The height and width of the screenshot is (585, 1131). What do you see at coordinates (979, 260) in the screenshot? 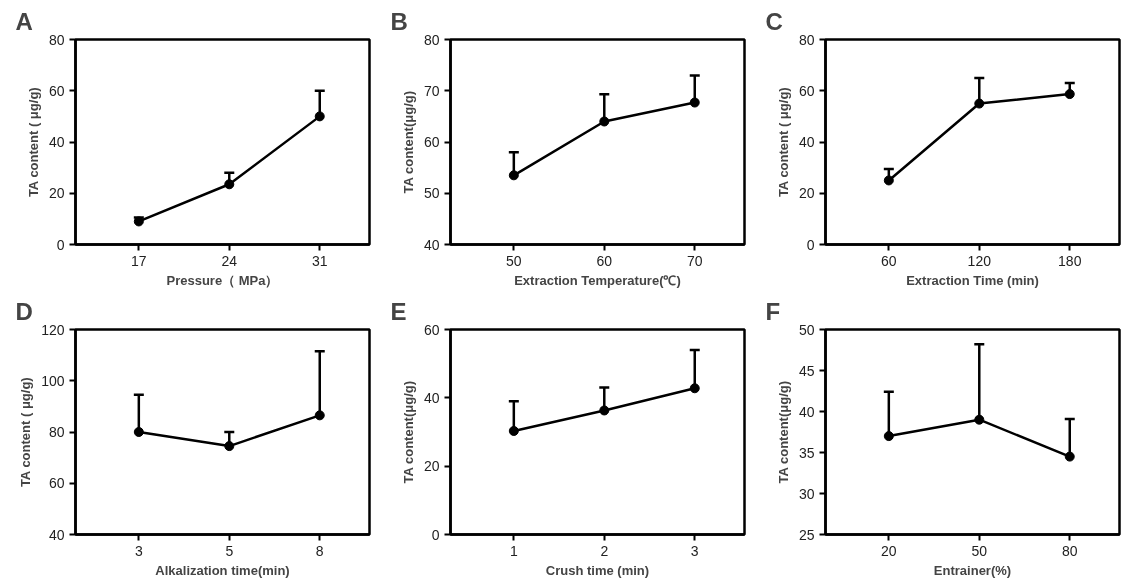
I see `x-tick-label: 120` at bounding box center [979, 260].